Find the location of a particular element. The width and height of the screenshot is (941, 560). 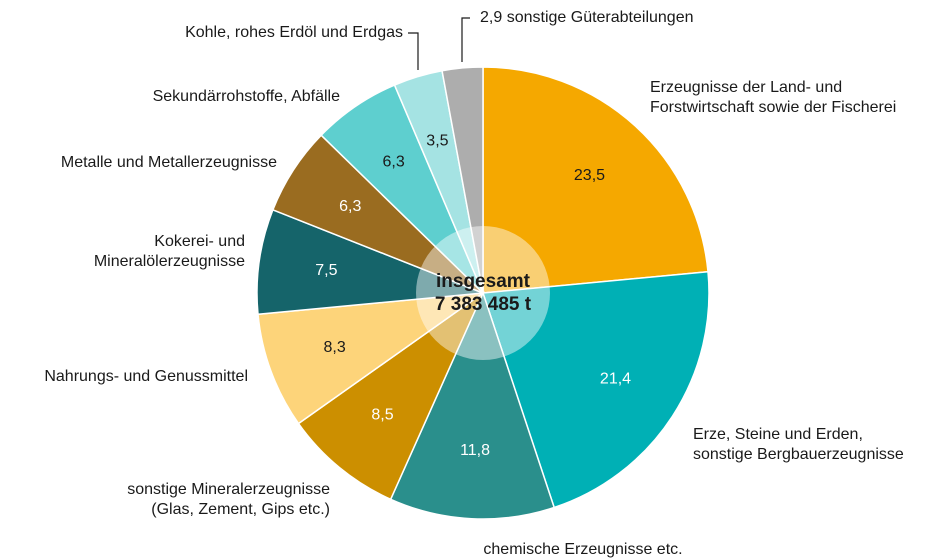

category-label: sonstige Mineralerzeugnisse is located at coordinates (228, 489).